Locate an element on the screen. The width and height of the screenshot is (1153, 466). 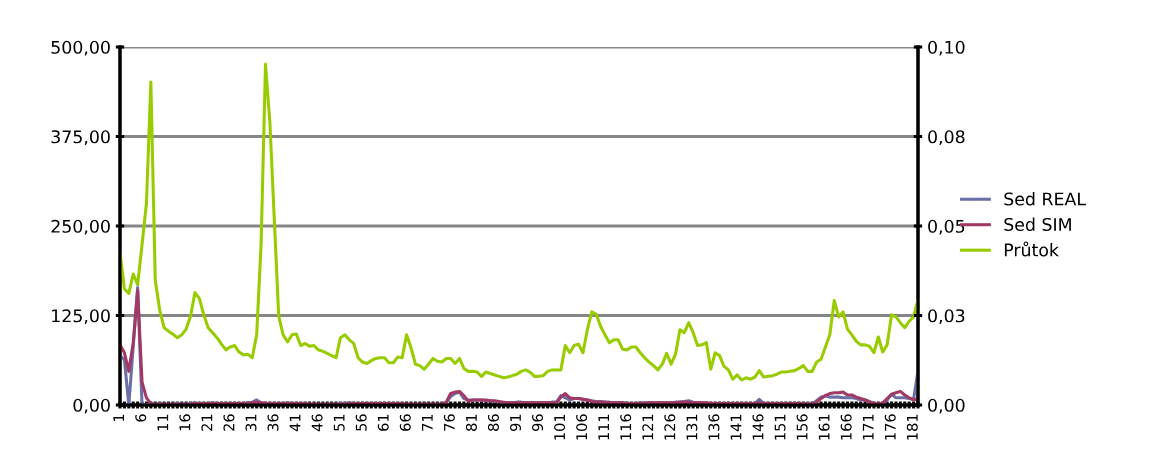
x-tick-label: 121 is located at coordinates (648, 427).